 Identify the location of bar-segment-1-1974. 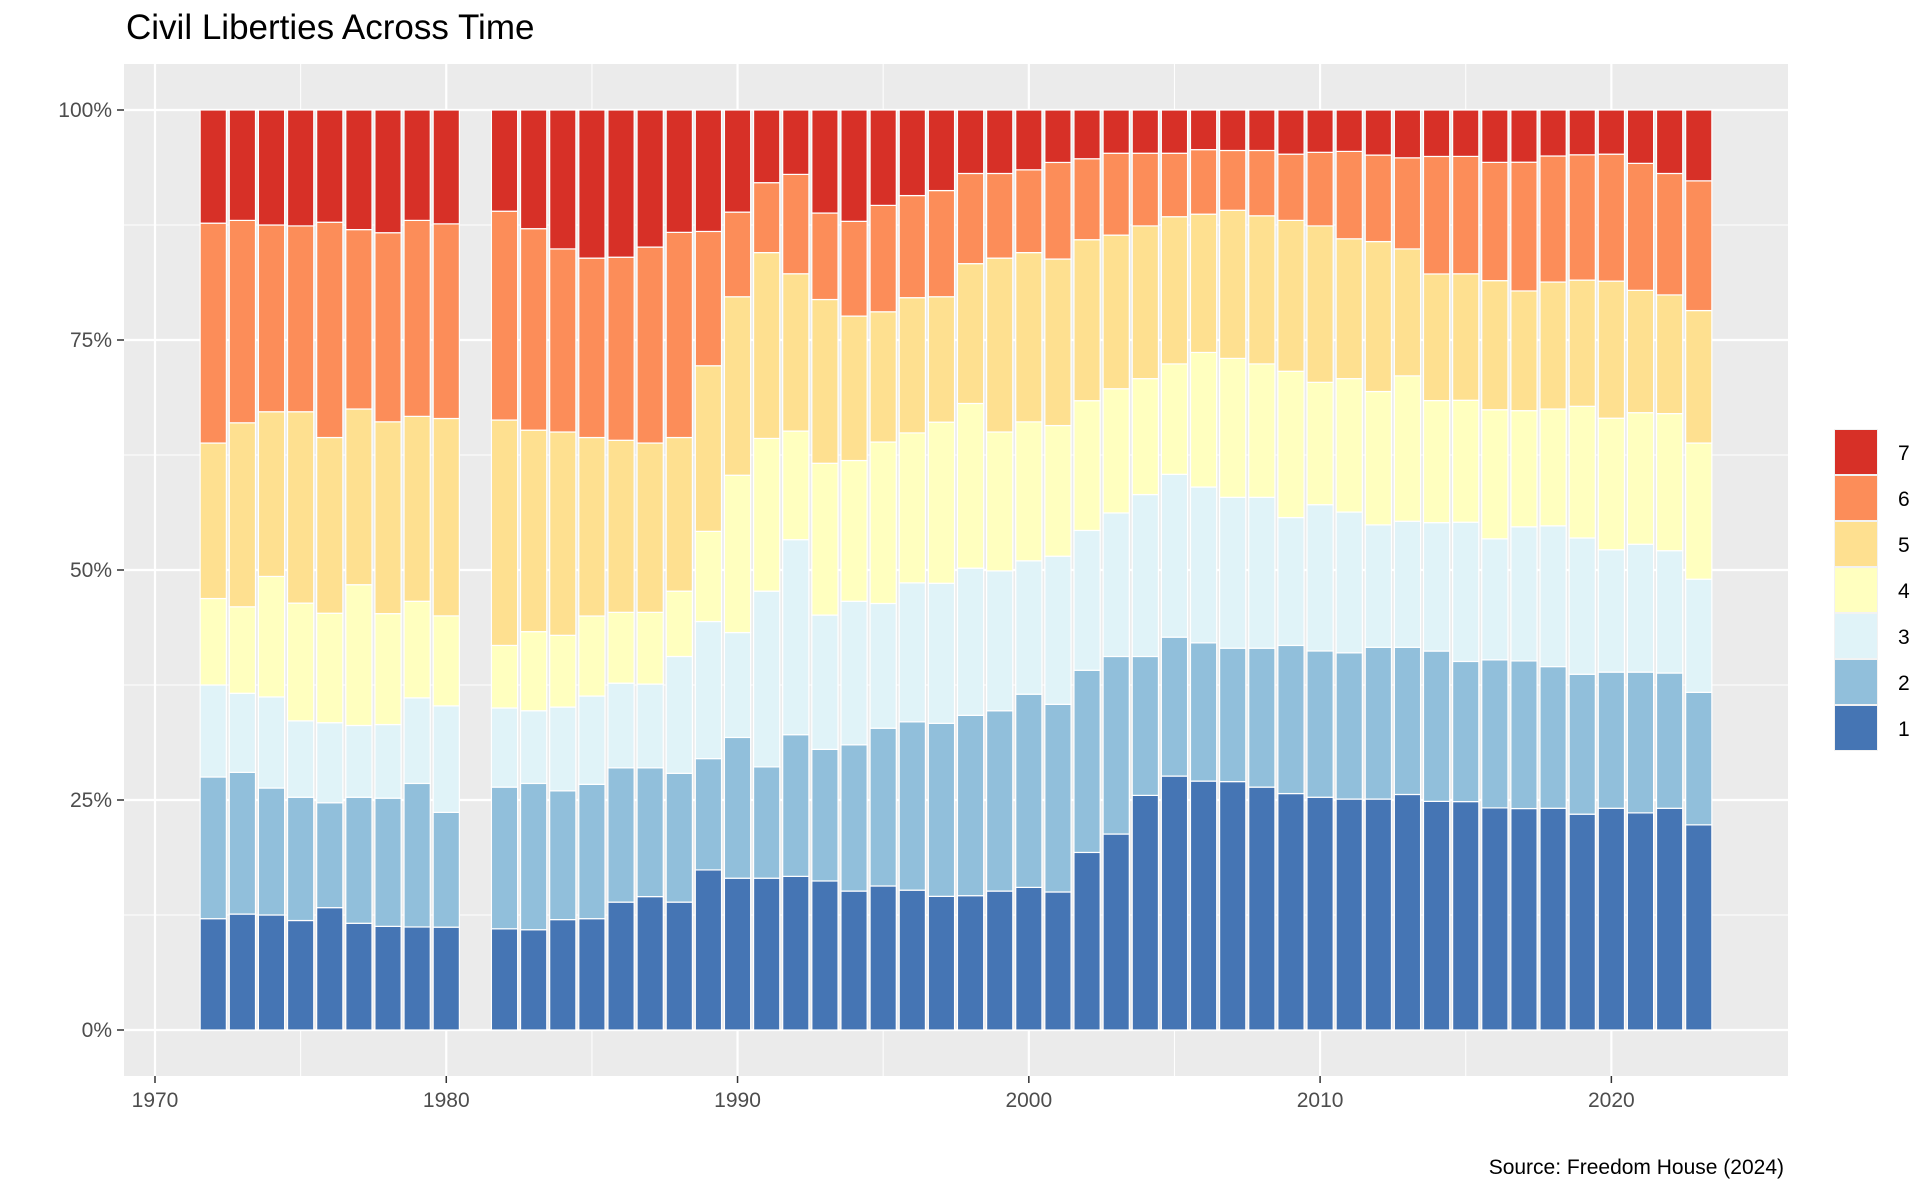
(271, 972).